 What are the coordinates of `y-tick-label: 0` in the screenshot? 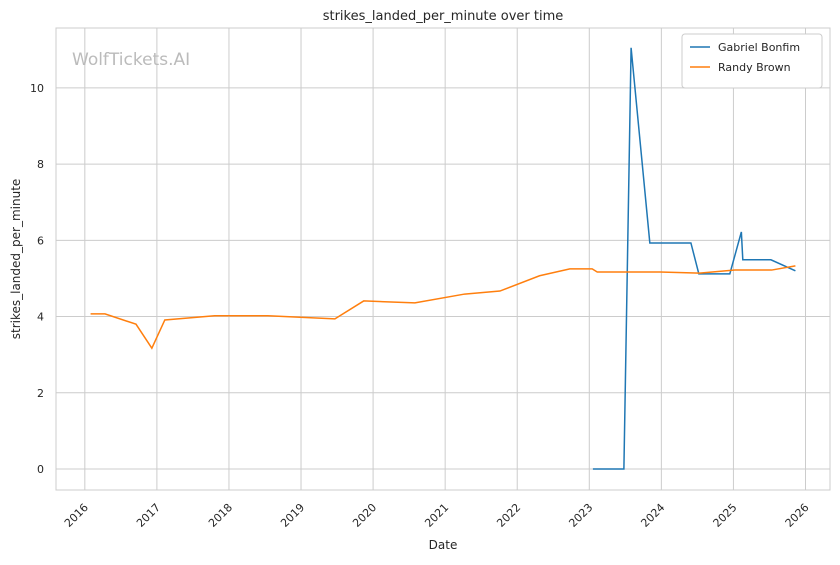 It's located at (40, 469).